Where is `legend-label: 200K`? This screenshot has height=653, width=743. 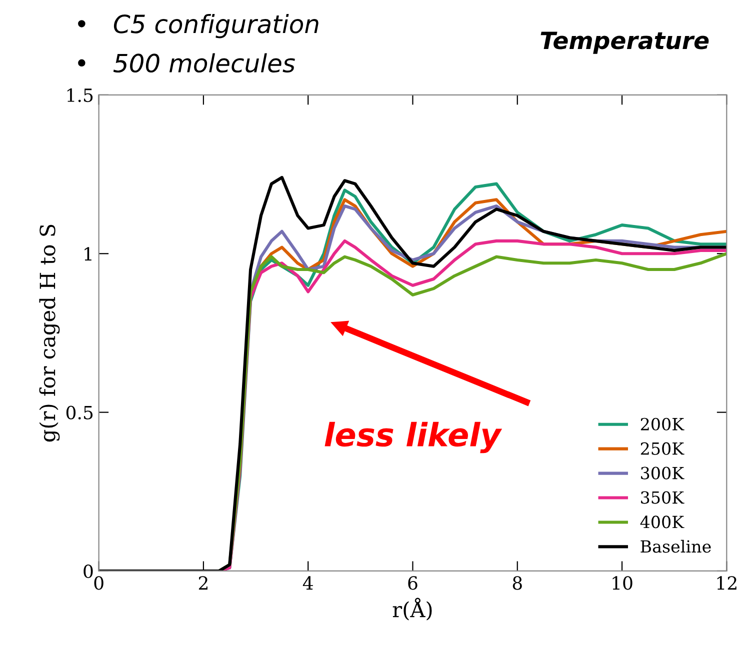 legend-label: 200K is located at coordinates (662, 424).